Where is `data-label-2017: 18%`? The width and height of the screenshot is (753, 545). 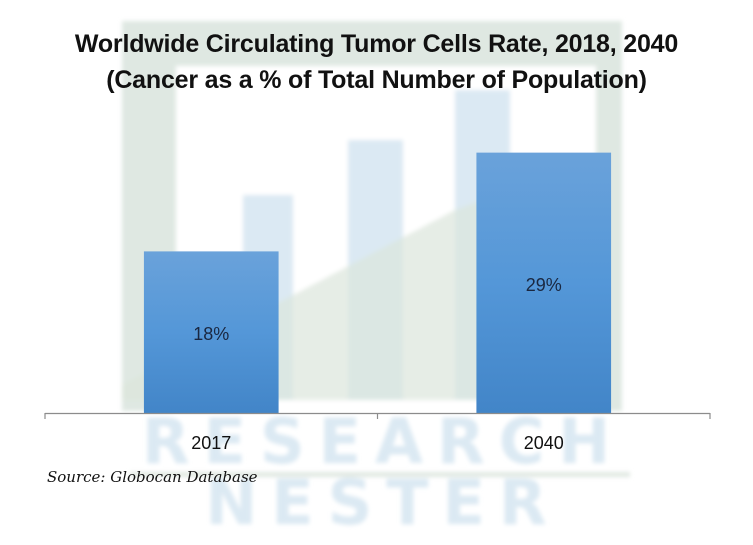
data-label-2017: 18% is located at coordinates (211, 334).